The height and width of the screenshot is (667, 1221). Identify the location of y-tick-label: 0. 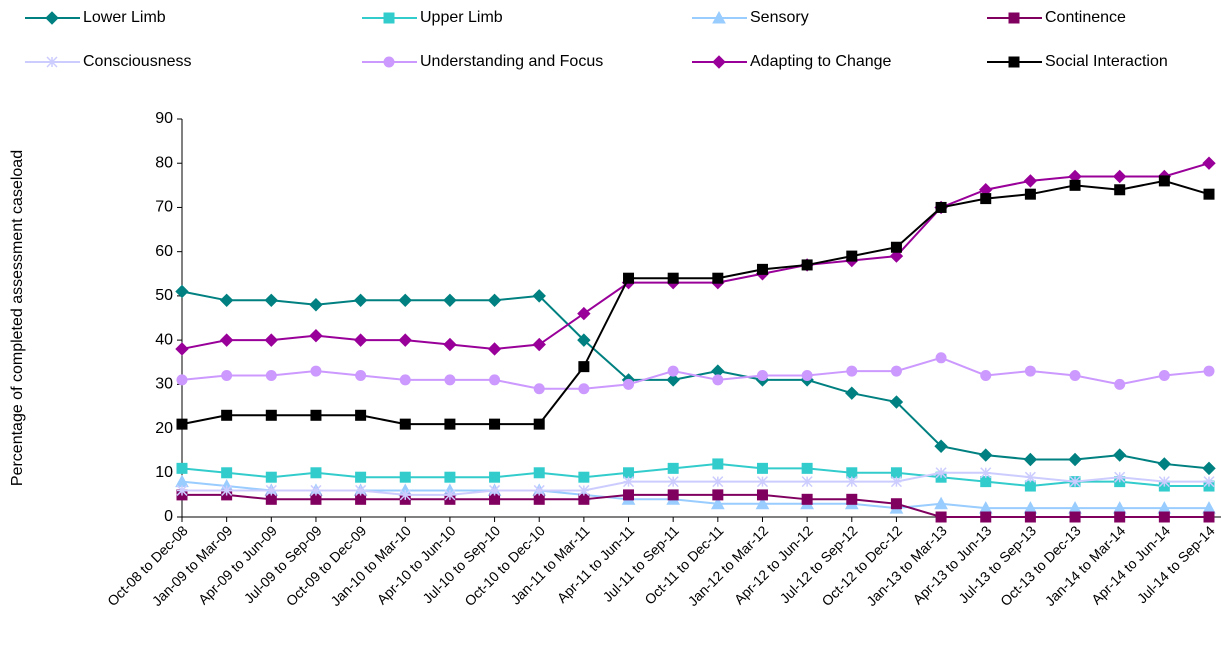
(168, 516).